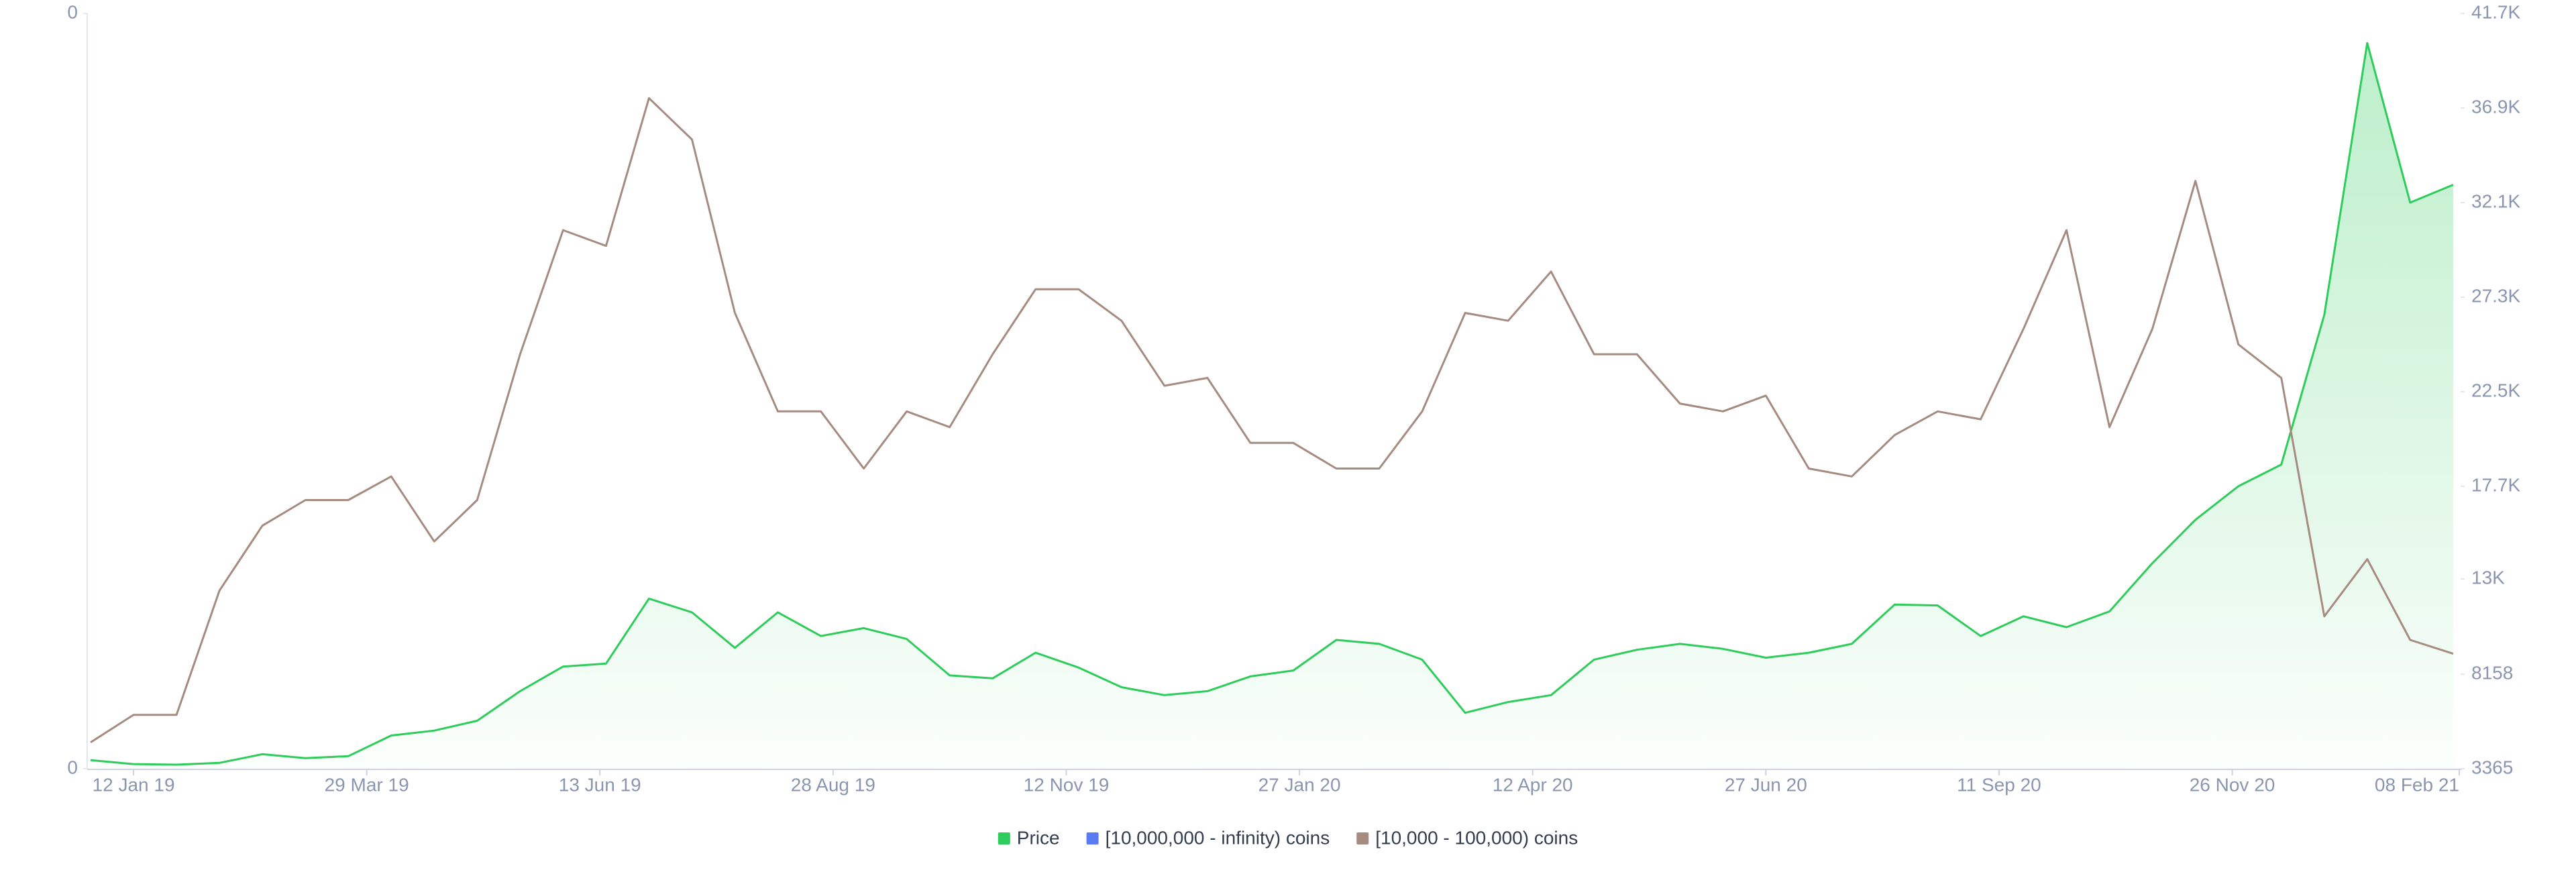 This screenshot has height=872, width=2576. Describe the element at coordinates (2495, 11) in the screenshot. I see `y2-tick-label: 41.7K` at that location.